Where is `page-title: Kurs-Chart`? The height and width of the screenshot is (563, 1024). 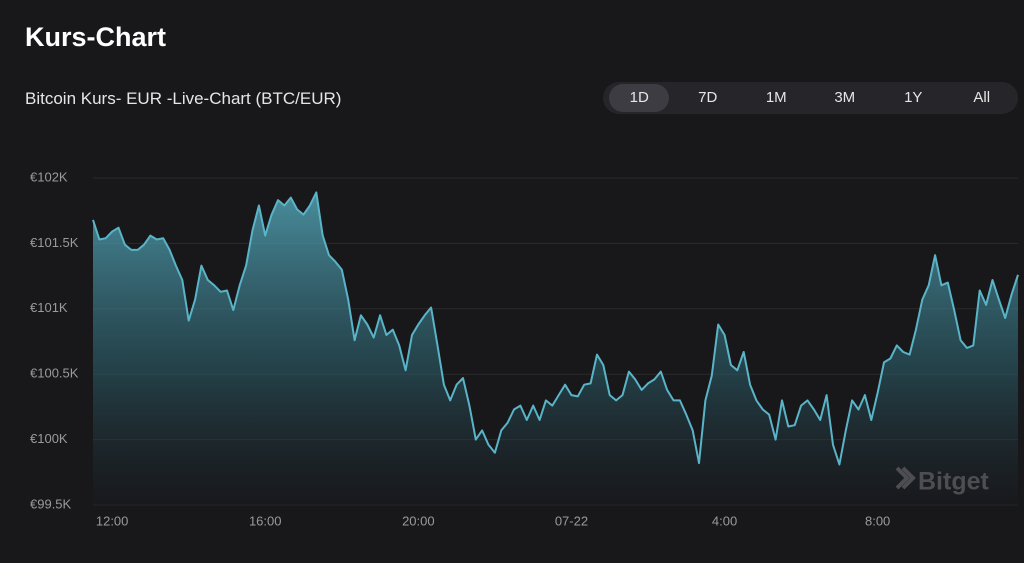
page-title: Kurs-Chart is located at coordinates (96, 37).